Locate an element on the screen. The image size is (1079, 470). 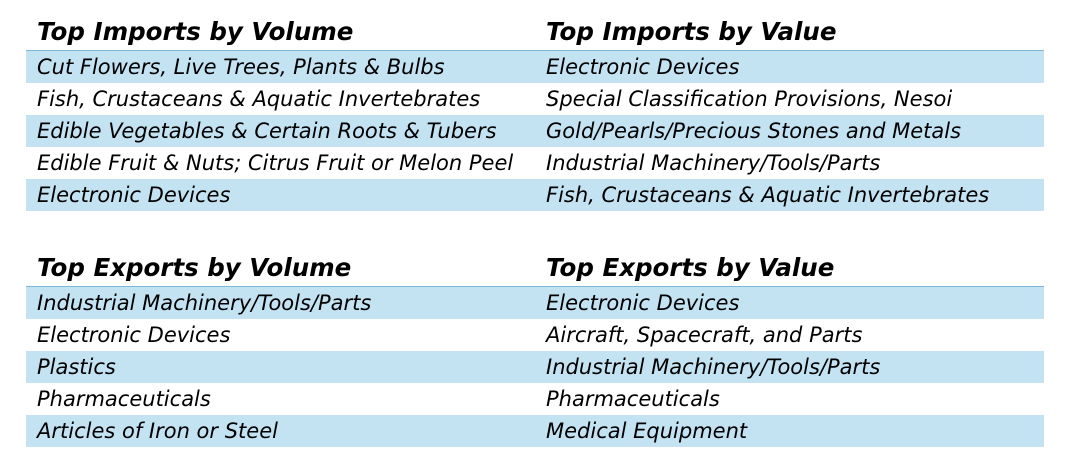
exports-value-cell: Electronic Devices is located at coordinates (643, 303).